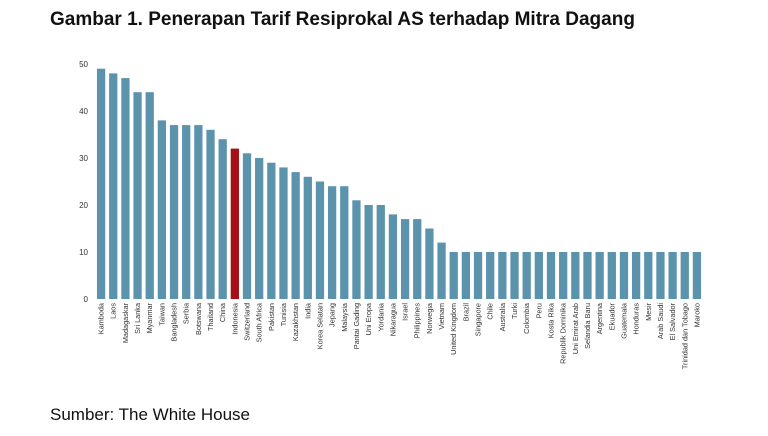 This screenshot has height=436, width=768. Describe the element at coordinates (551, 320) in the screenshot. I see `x-tick-label: Kosta Rika` at that location.